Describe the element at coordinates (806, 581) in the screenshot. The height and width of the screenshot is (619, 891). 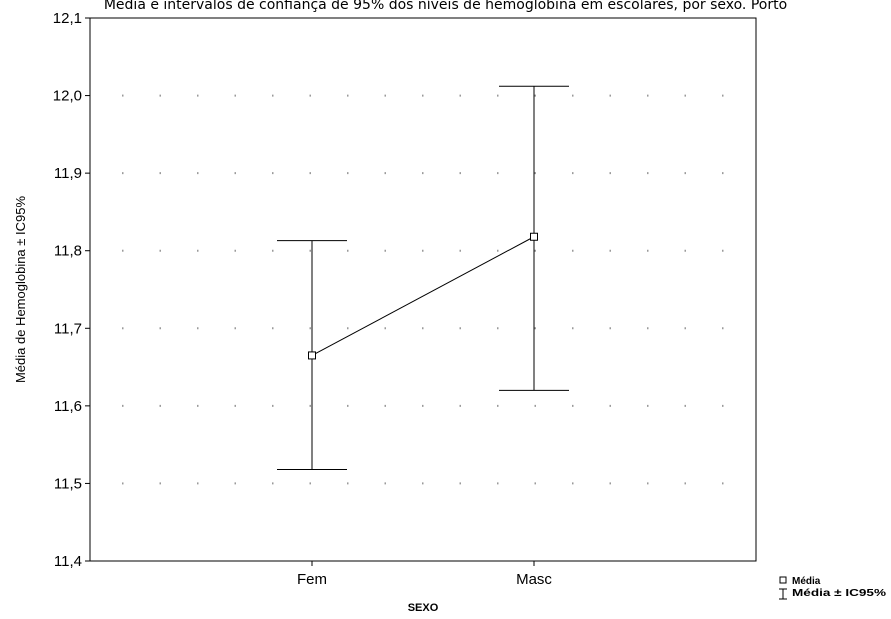
I see `legend-label-mean: Média` at that location.